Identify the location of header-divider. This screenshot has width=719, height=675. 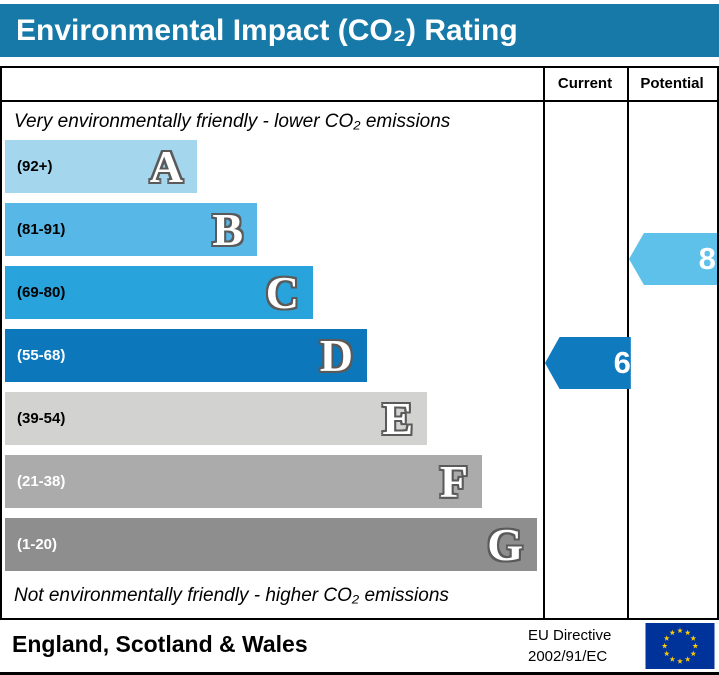
(359, 101).